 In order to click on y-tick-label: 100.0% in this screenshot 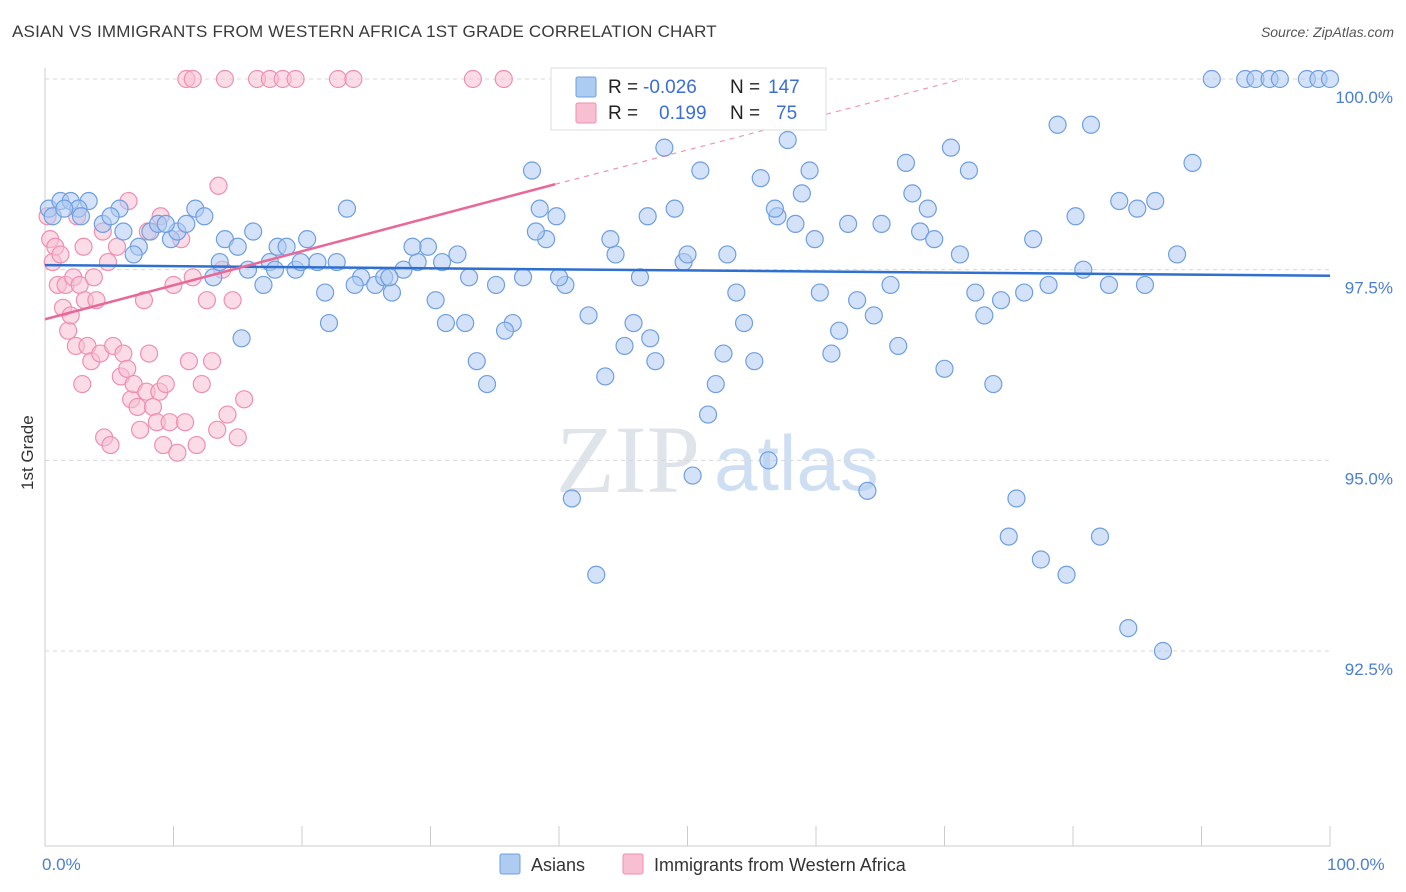, I will do `click(1364, 97)`.